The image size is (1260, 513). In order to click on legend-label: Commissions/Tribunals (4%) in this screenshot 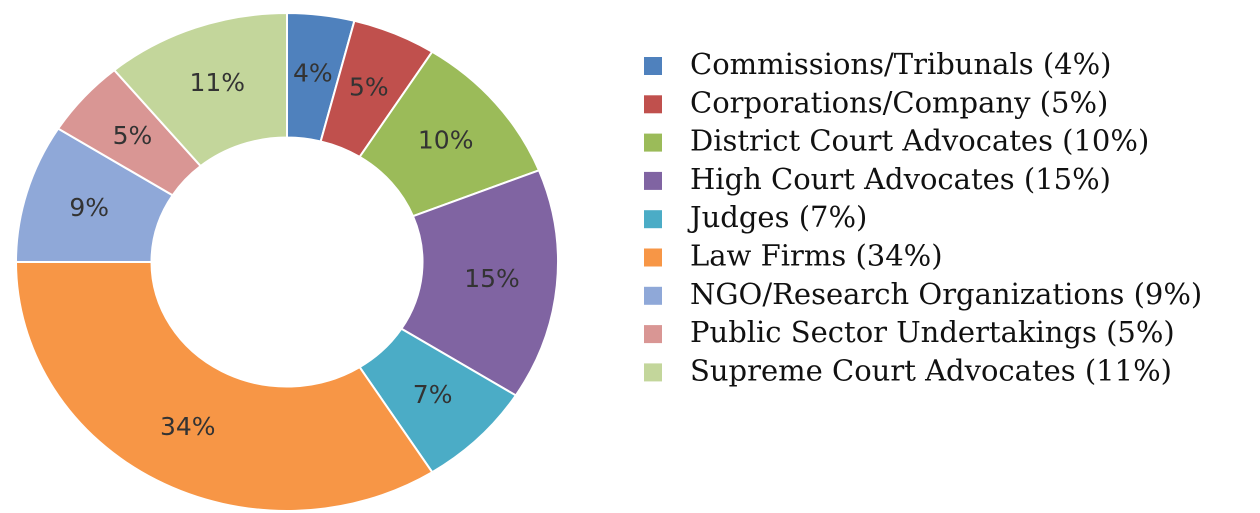, I will do `click(900, 64)`.